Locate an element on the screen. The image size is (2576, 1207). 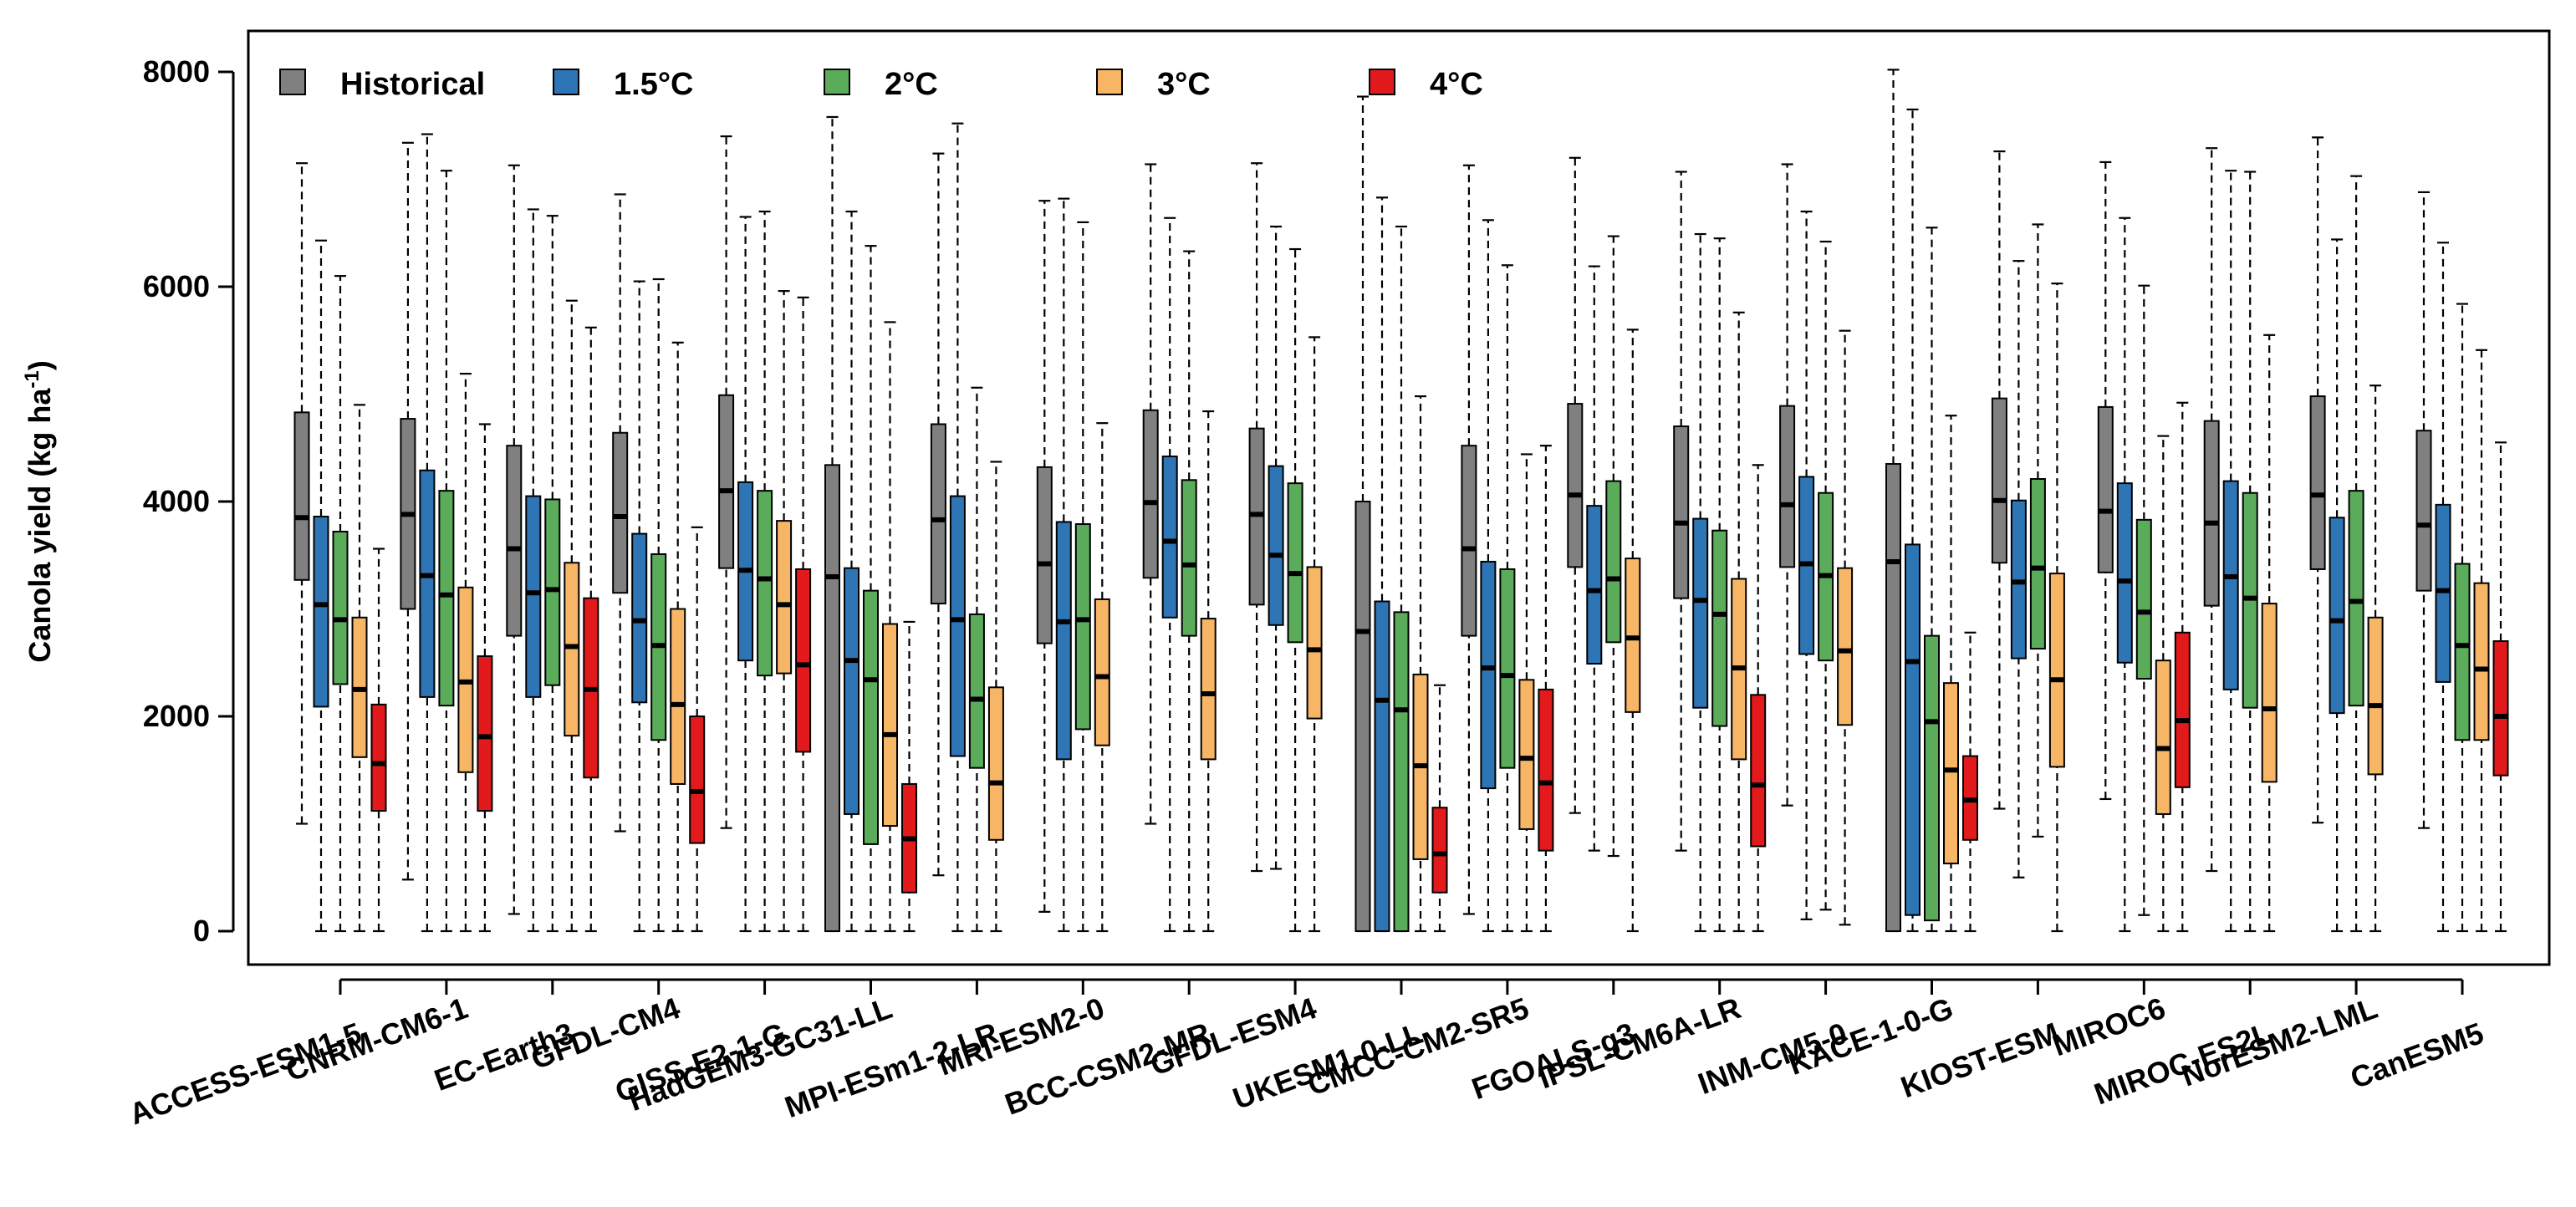
y-axis-label-superscript: -1 is located at coordinates (32, 379).